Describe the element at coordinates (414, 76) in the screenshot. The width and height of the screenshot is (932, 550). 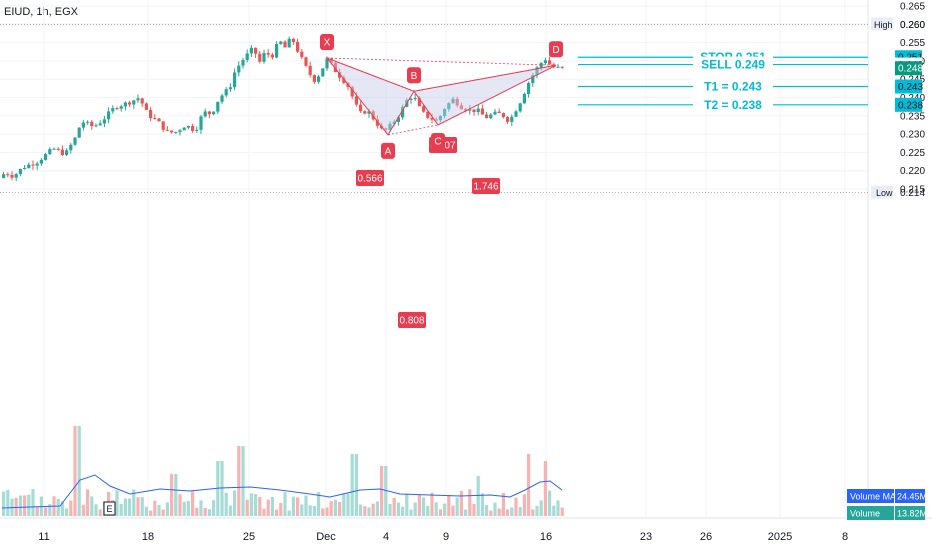
I see `pattern-point-b: B` at that location.